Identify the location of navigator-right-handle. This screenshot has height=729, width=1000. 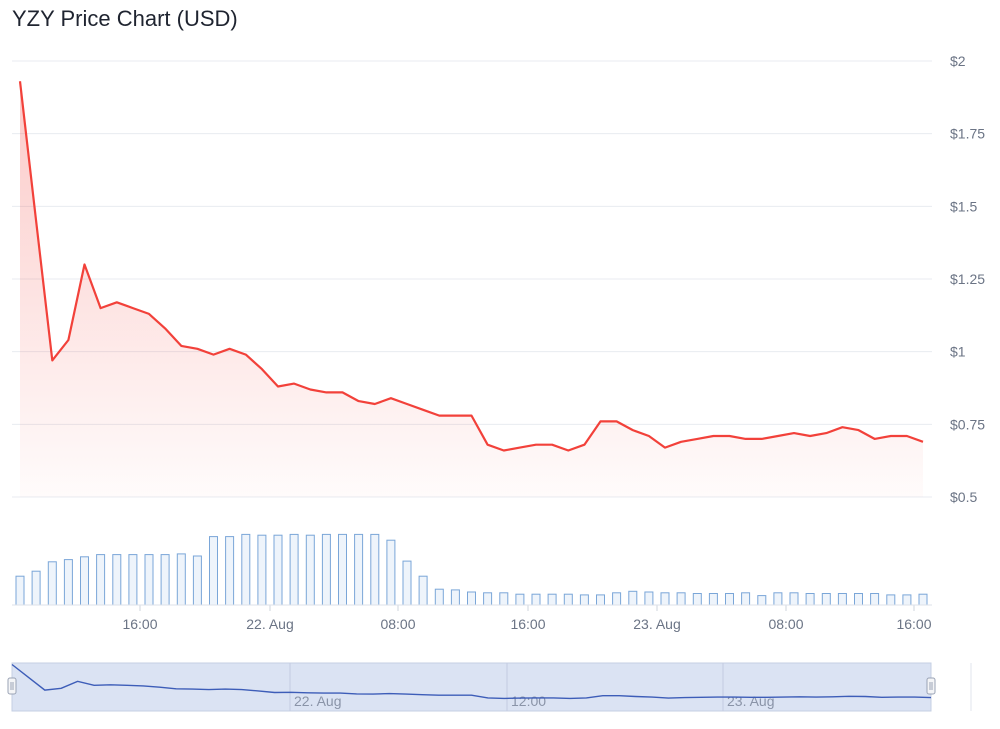
(931, 686).